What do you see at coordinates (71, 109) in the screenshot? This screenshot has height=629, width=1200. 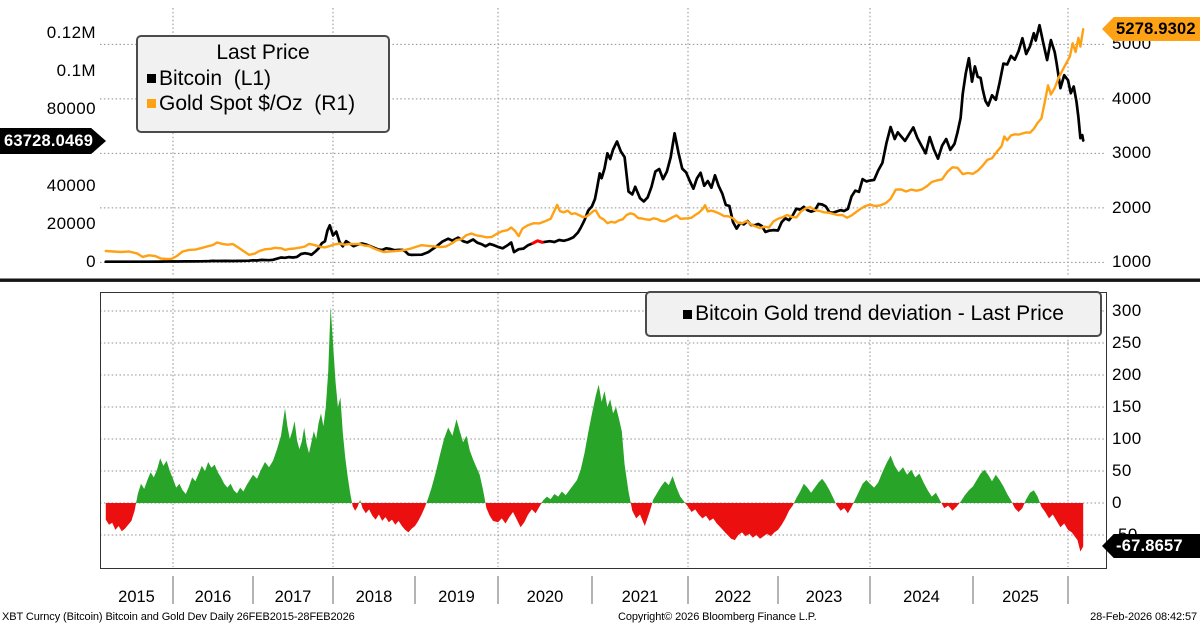 I see `left-axis-tick-label: 80000` at bounding box center [71, 109].